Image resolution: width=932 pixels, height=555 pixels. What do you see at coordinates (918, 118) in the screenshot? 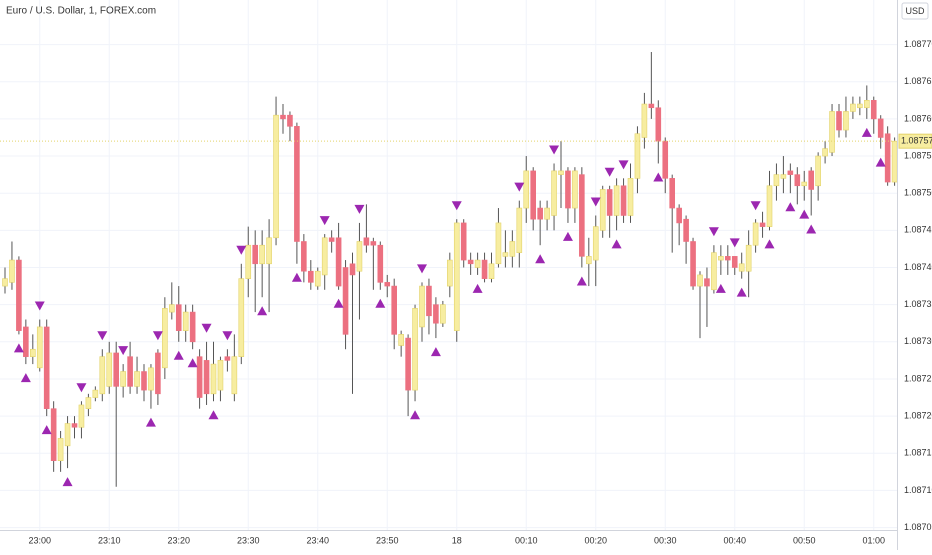
I see `y-tick-label: 1.08760` at bounding box center [918, 118].